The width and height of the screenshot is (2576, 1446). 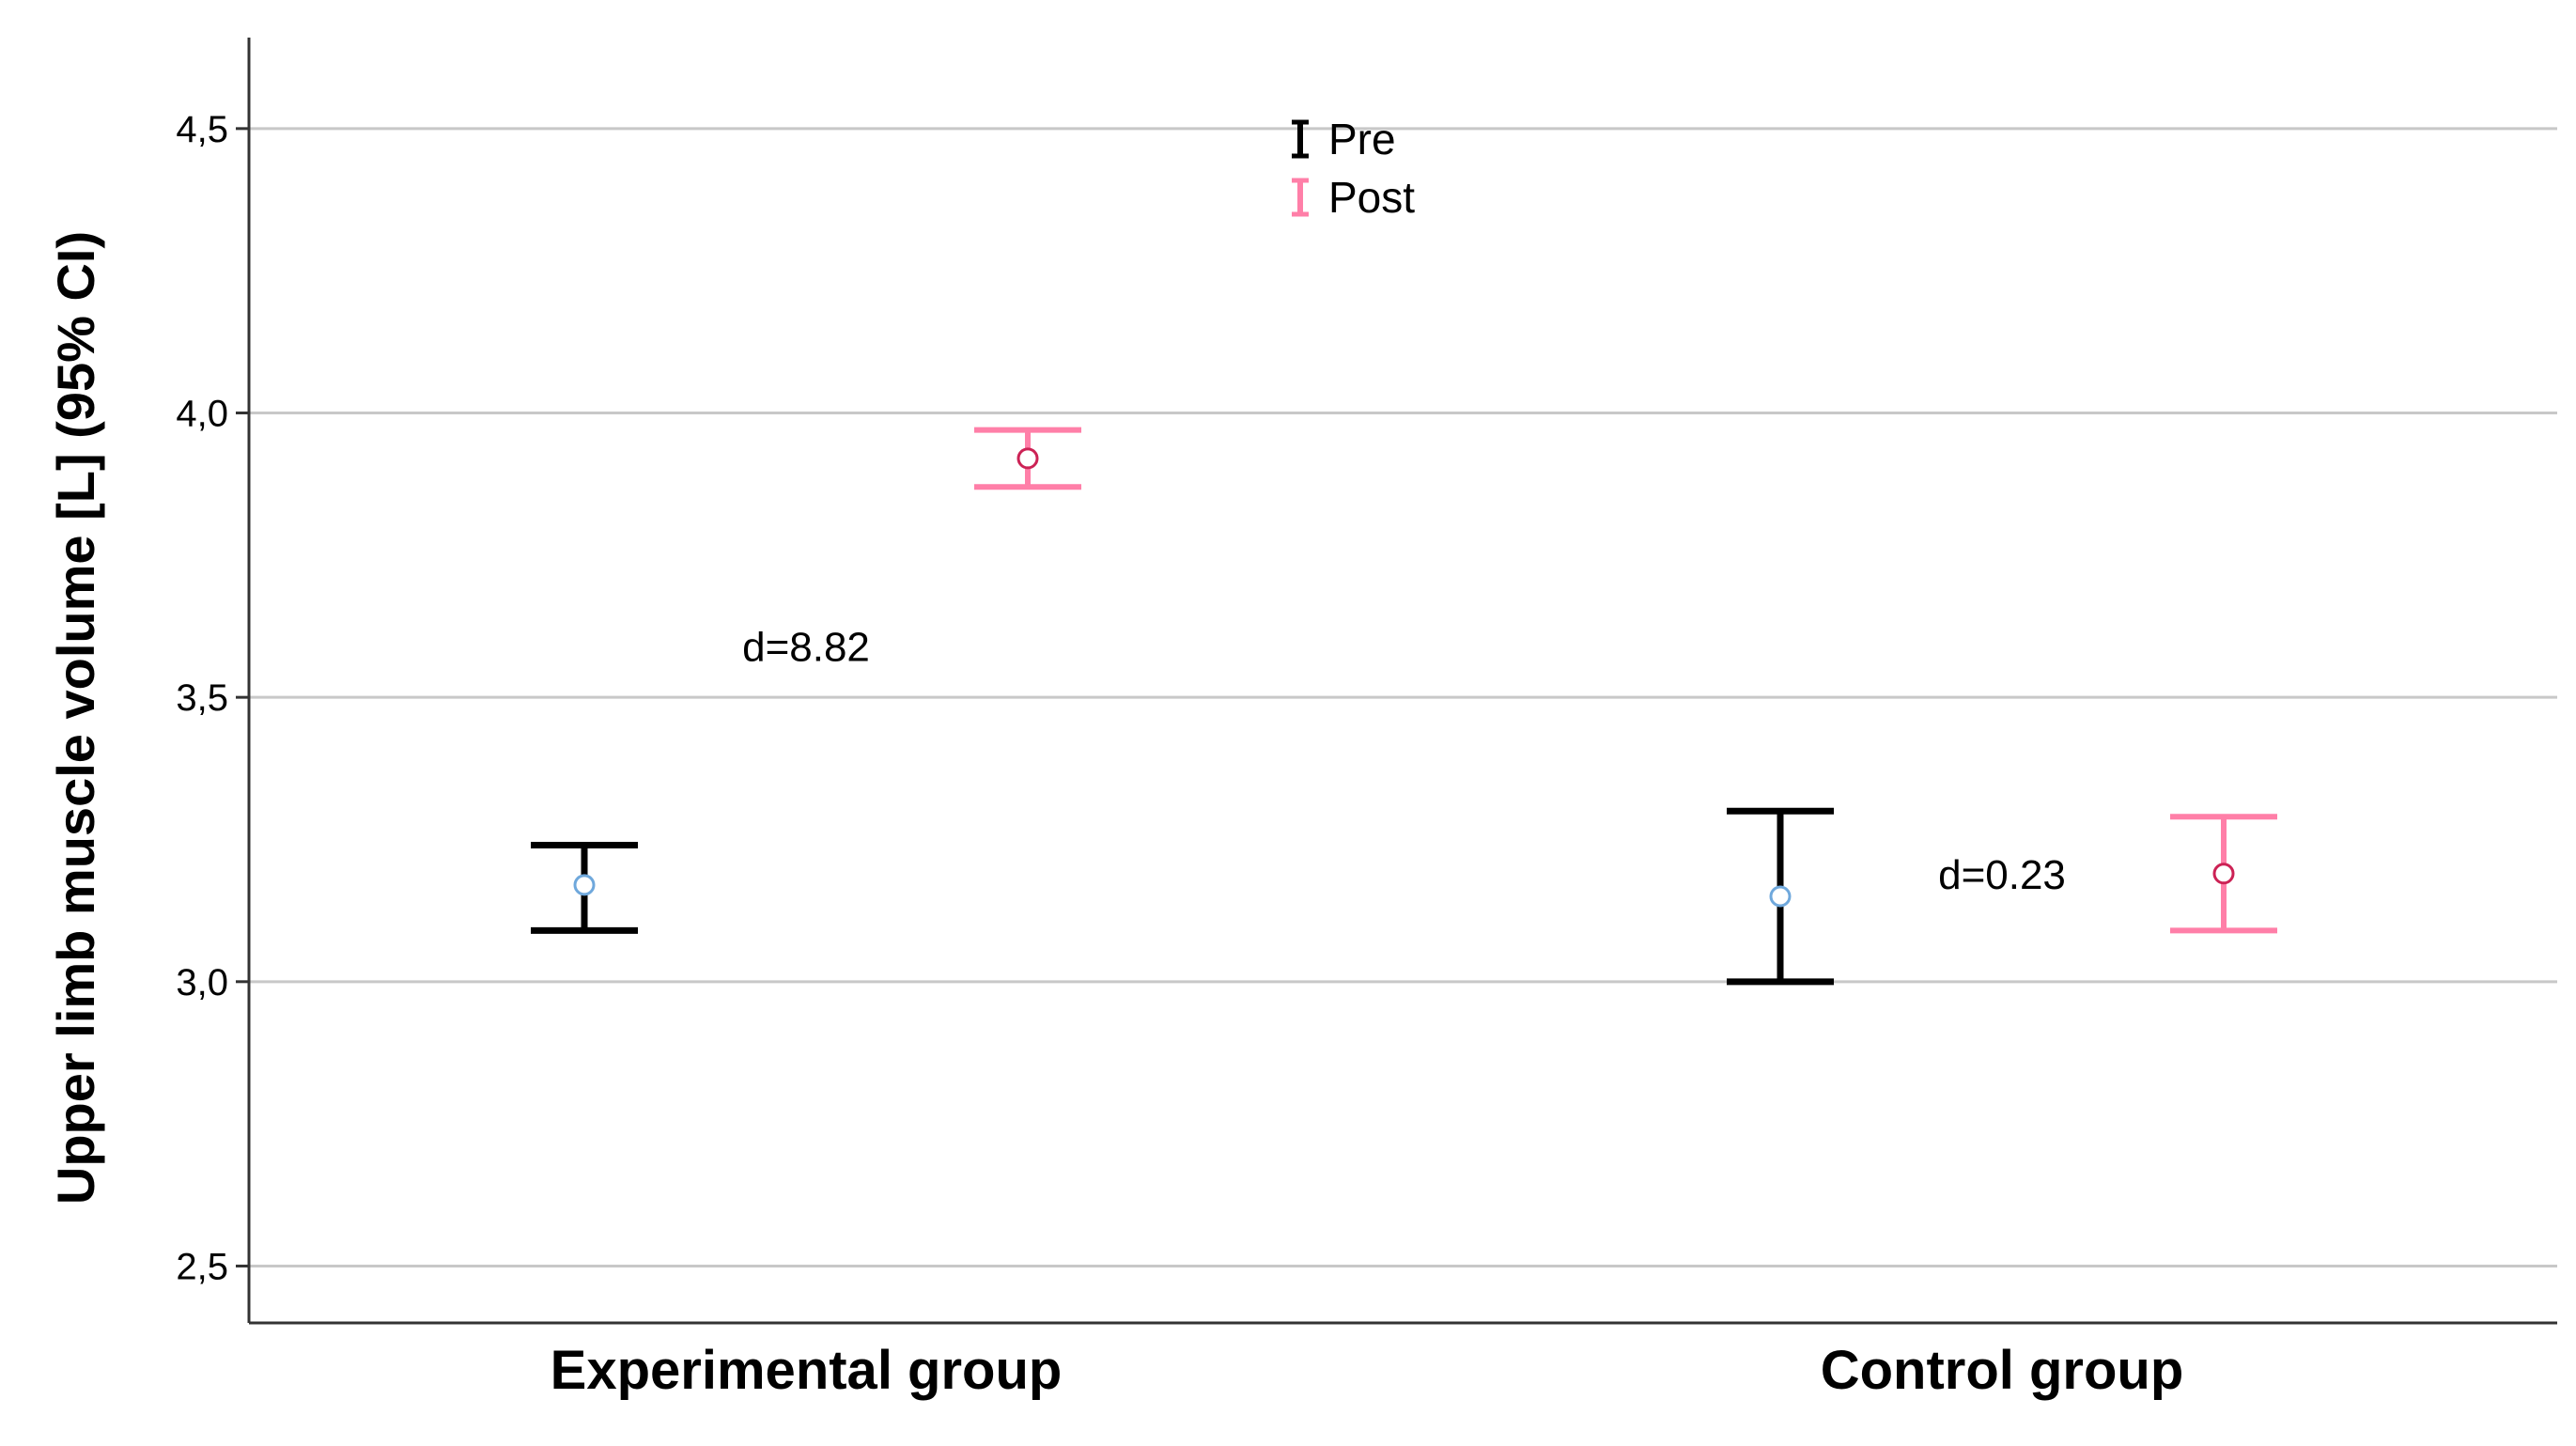 What do you see at coordinates (2002, 875) in the screenshot?
I see `effect-size-label: d=0.23` at bounding box center [2002, 875].